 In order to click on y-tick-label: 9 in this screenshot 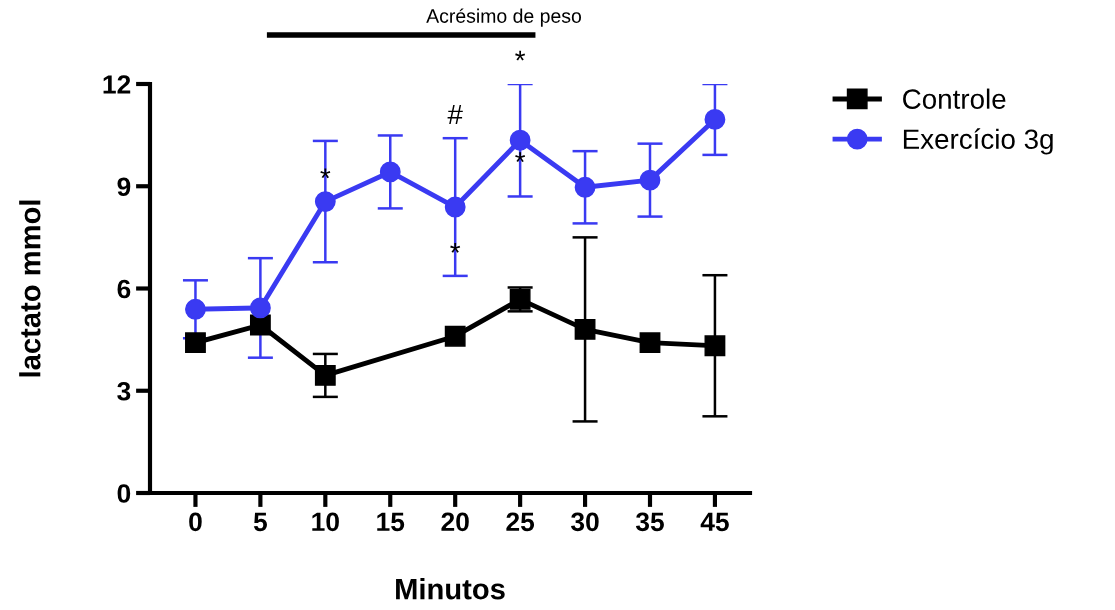, I will do `click(124, 187)`.